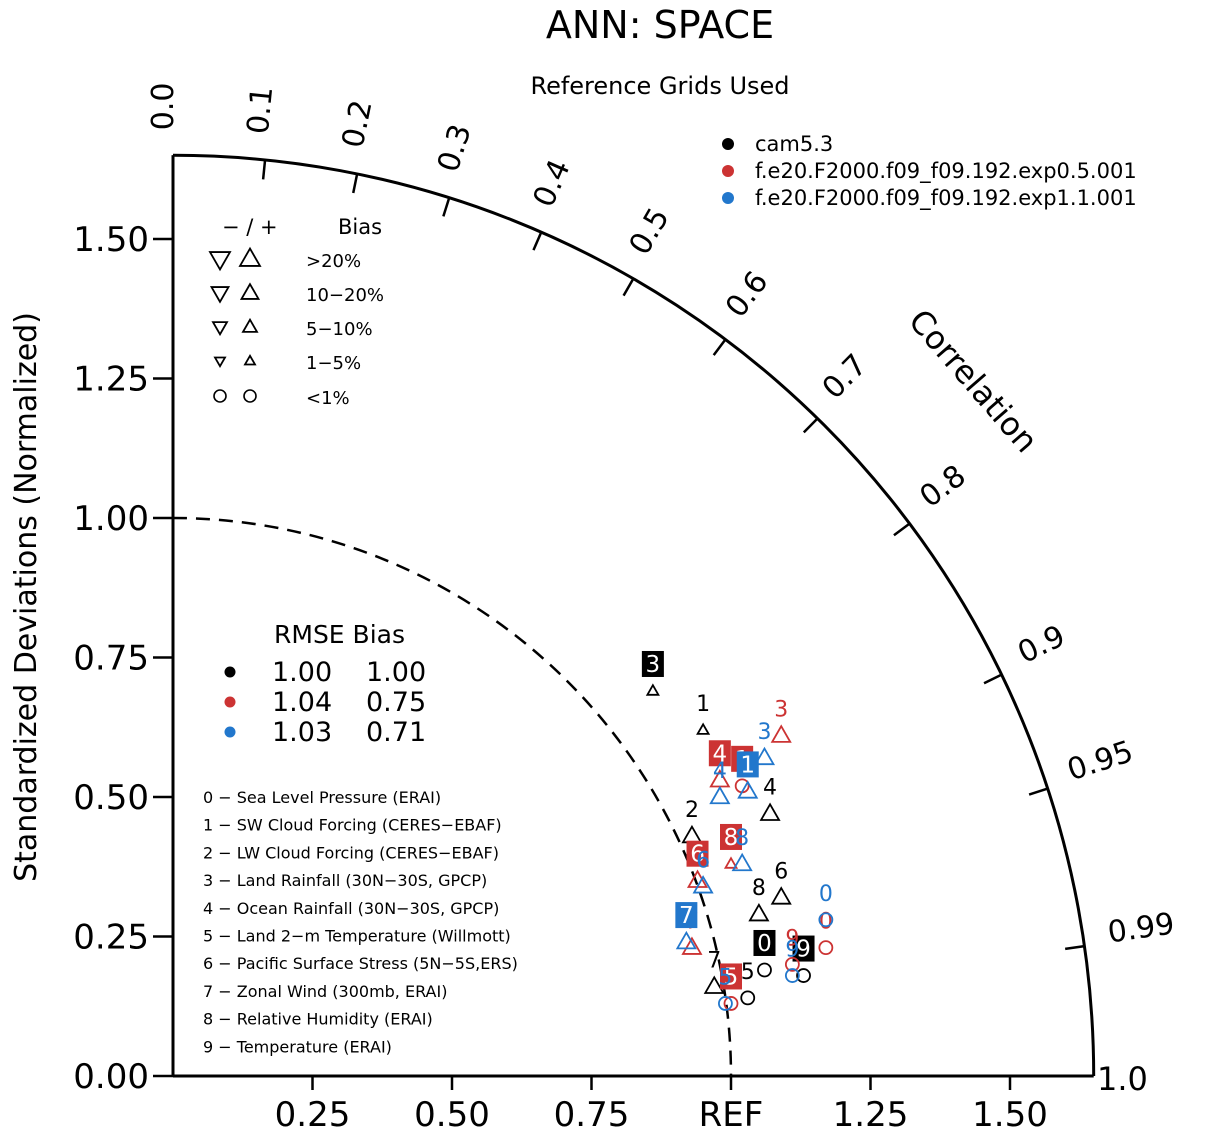  What do you see at coordinates (660, 25) in the screenshot?
I see `chart-title: ANN: SPACE` at bounding box center [660, 25].